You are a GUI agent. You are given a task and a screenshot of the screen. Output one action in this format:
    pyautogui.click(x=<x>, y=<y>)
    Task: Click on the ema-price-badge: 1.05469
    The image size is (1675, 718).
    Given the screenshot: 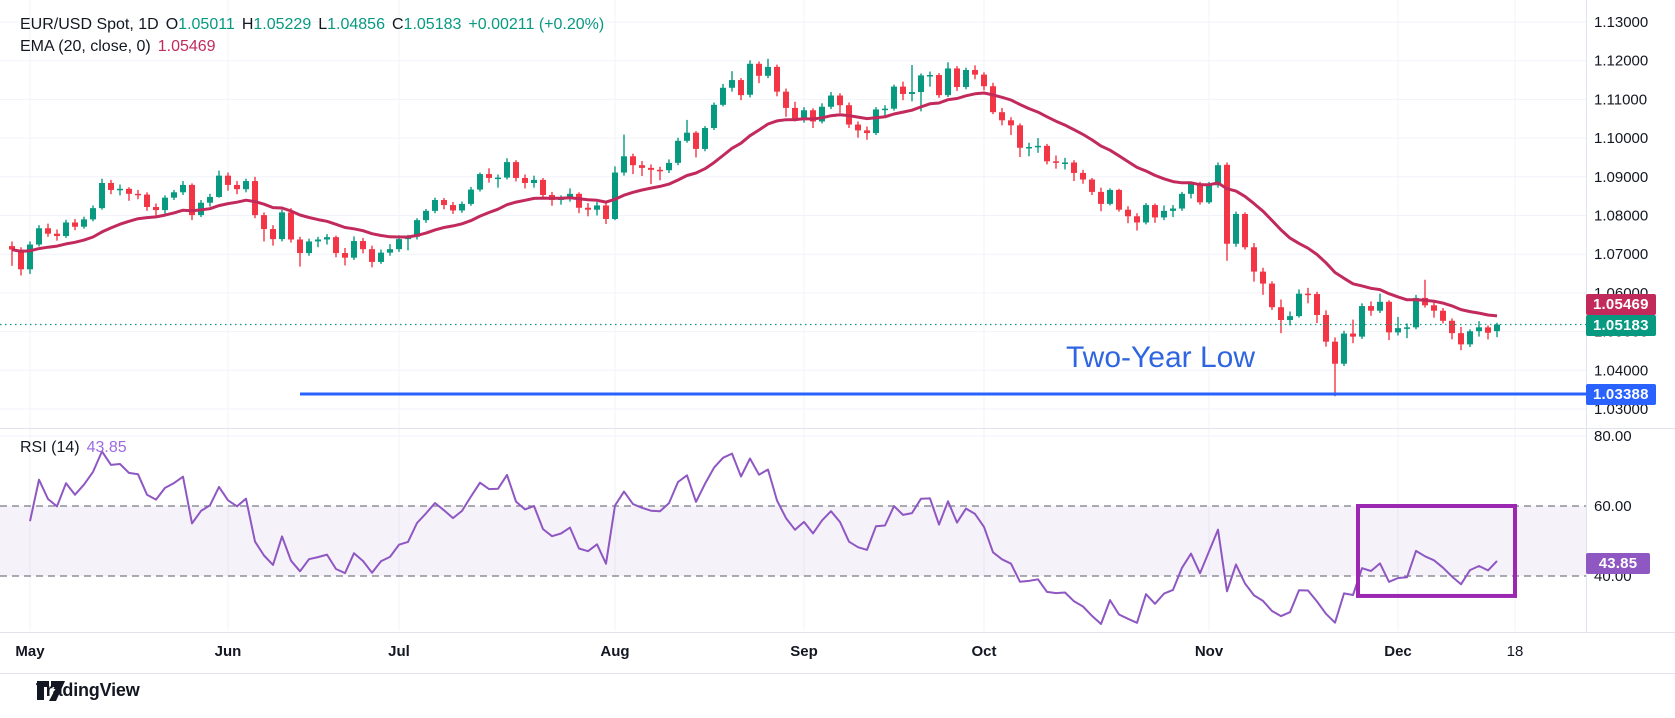 What is the action you would take?
    pyautogui.click(x=1621, y=304)
    